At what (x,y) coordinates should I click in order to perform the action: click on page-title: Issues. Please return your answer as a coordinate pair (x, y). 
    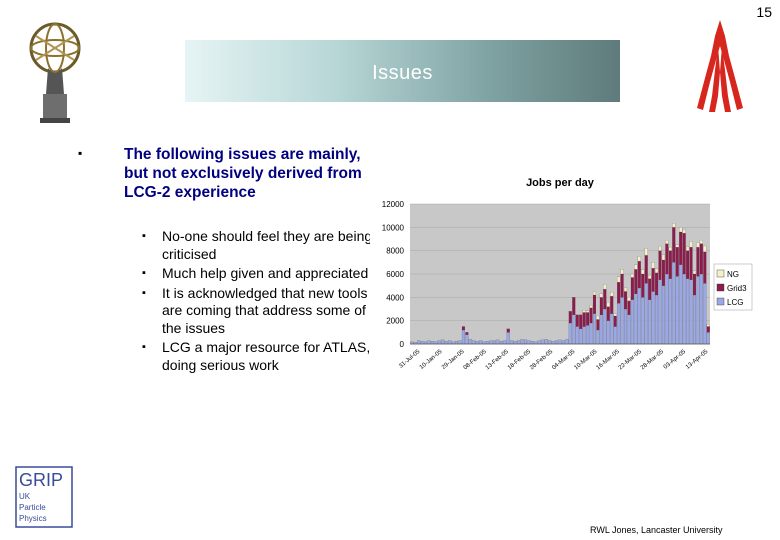
    Looking at the image, I should click on (402, 73).